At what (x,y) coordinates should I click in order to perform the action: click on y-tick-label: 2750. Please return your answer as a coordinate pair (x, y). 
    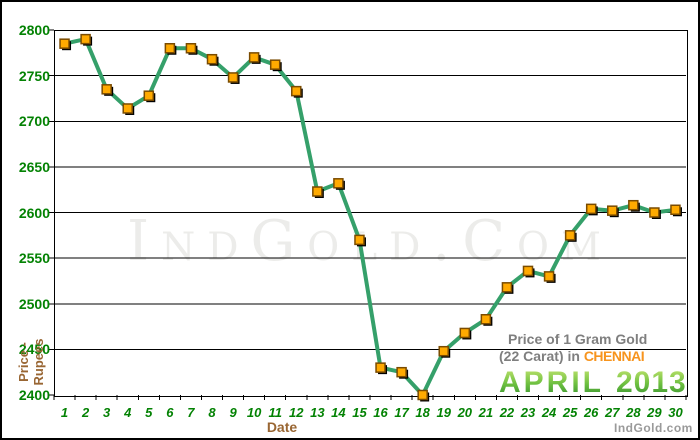
    Looking at the image, I should click on (34, 75).